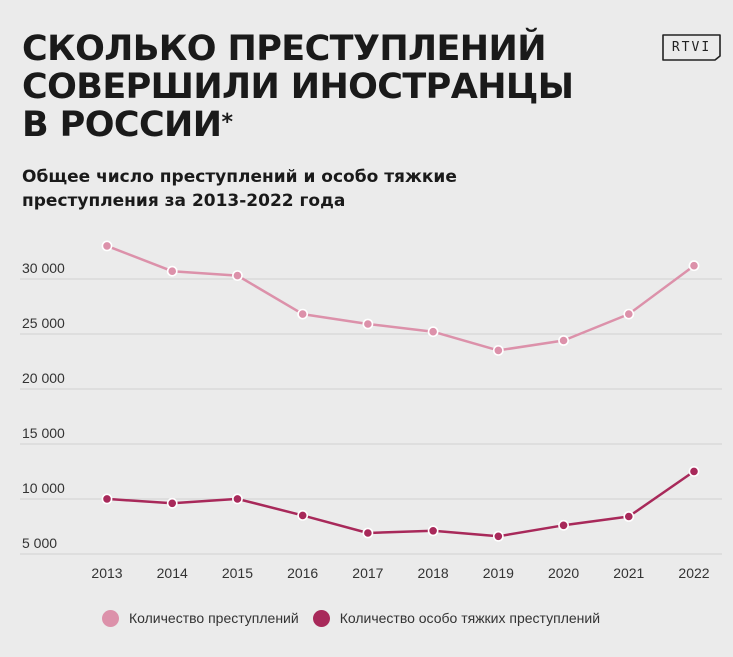 The width and height of the screenshot is (733, 657). What do you see at coordinates (498, 350) in the screenshot?
I see `point-crimes-2019` at bounding box center [498, 350].